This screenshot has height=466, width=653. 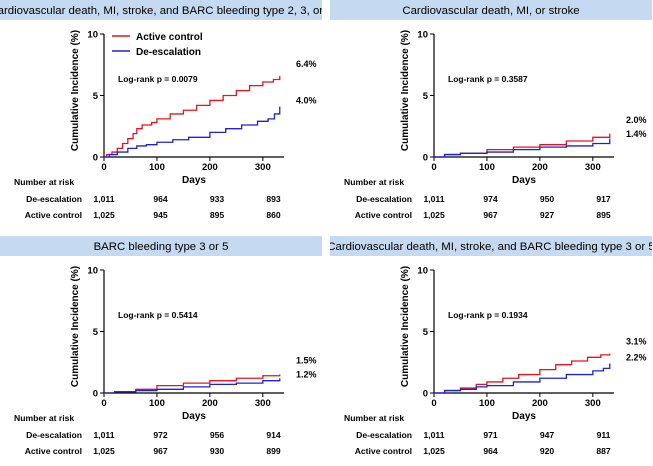 I want to click on risk-value: 945, so click(x=160, y=215).